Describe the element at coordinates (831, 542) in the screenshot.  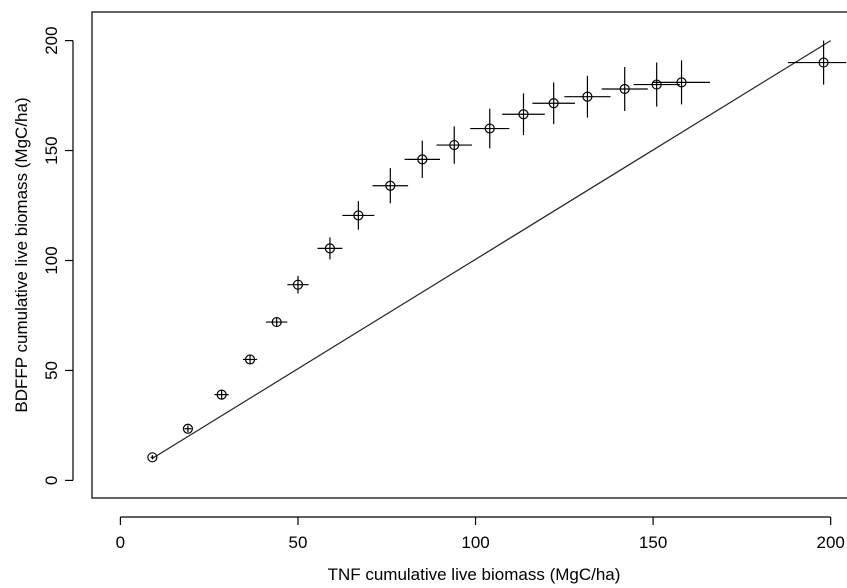
I see `x-tick-label: 200` at that location.